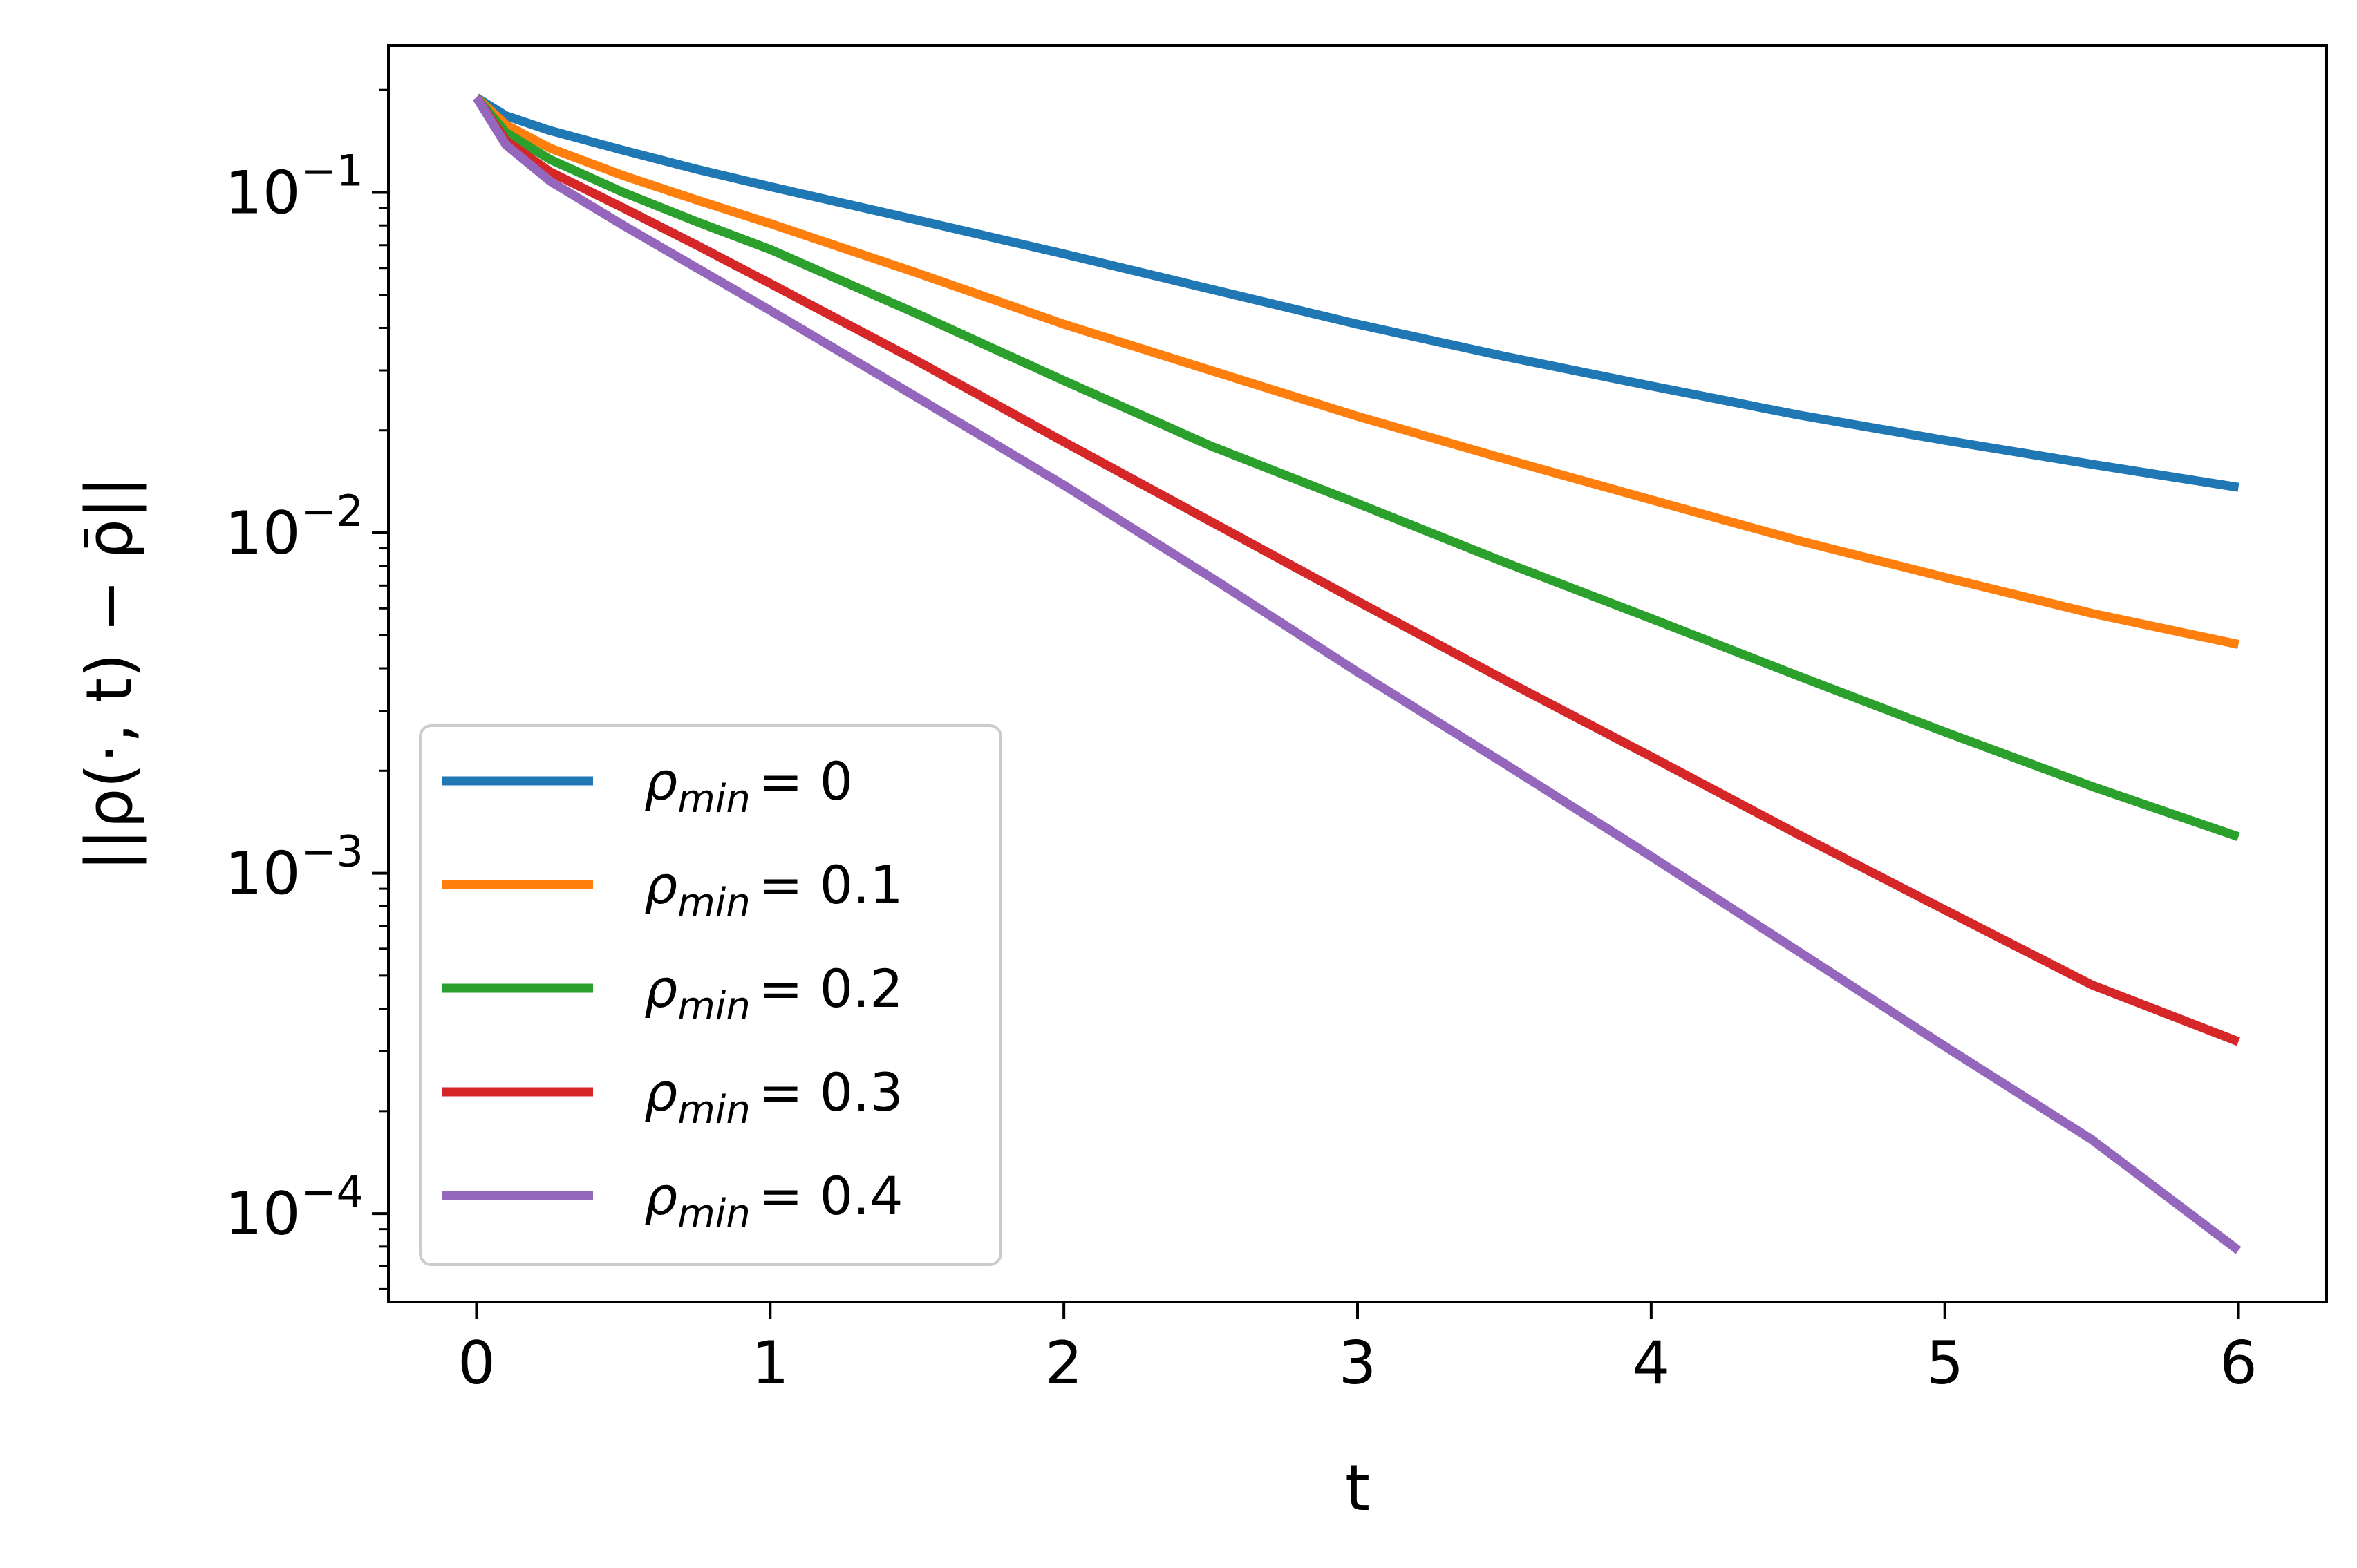 The height and width of the screenshot is (1568, 2357). I want to click on legend-label: ρmin = 0.4, so click(773, 1200).